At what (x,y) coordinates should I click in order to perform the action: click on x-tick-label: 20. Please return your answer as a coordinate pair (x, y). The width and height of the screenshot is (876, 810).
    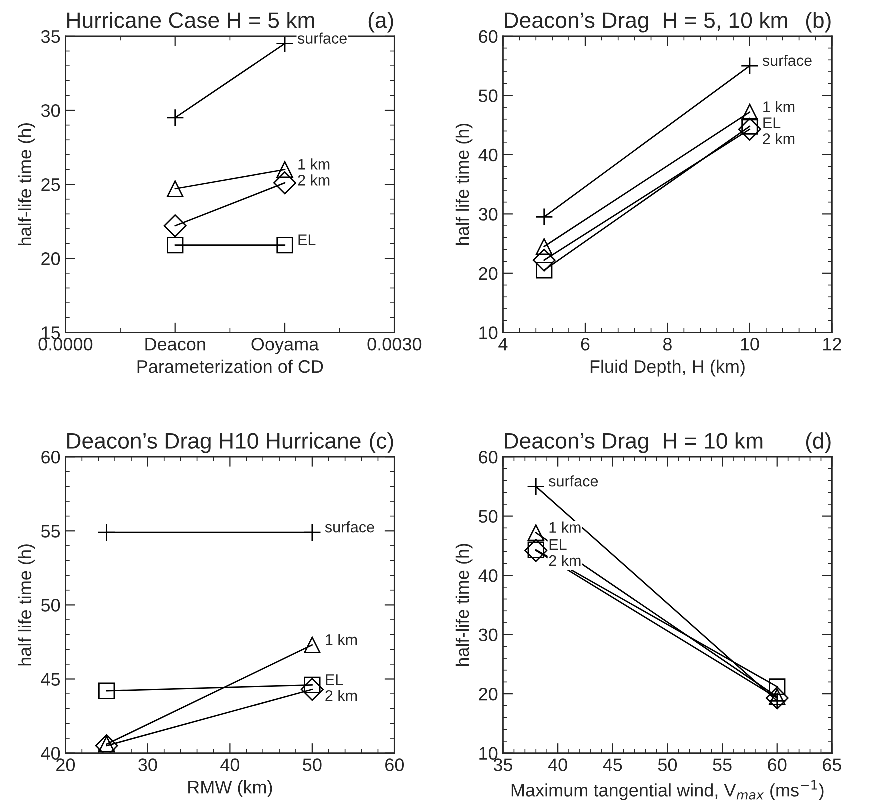
    Looking at the image, I should click on (66, 765).